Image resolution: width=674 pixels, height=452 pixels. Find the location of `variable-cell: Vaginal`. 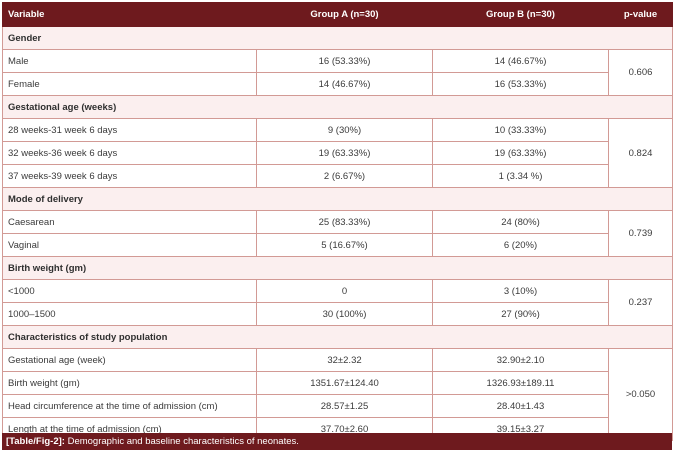

variable-cell: Vaginal is located at coordinates (129, 245).